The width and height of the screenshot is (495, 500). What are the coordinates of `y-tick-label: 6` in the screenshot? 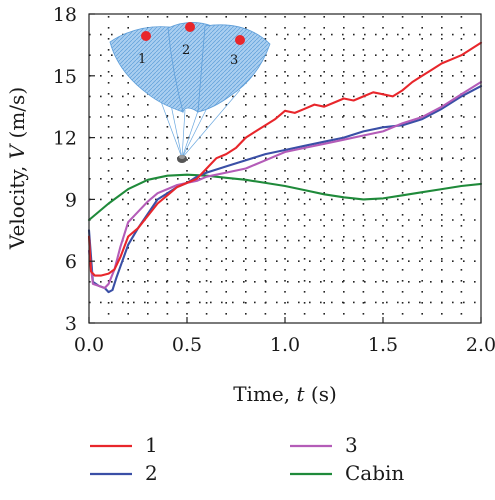 It's located at (71, 262).